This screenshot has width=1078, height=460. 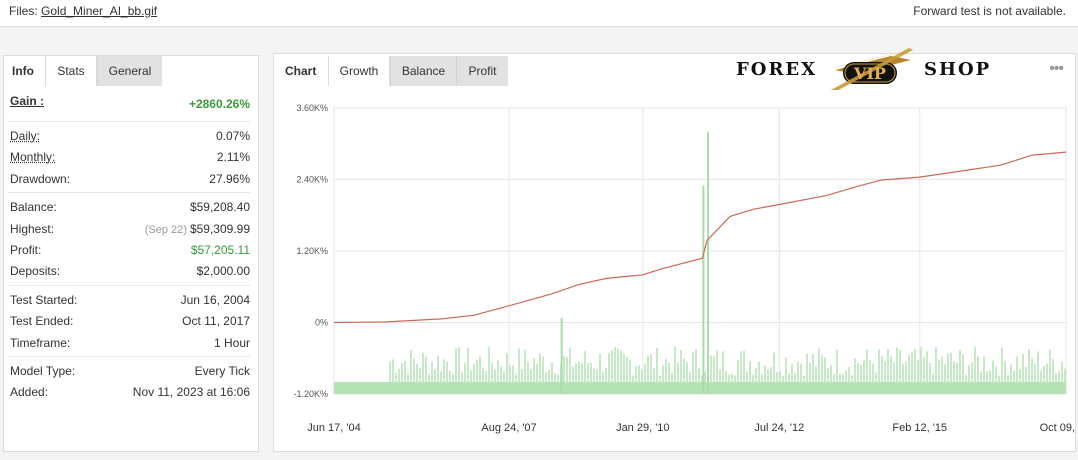 I want to click on stat-added: Added: Nov 11, 2023 at 16:06, so click(x=131, y=391).